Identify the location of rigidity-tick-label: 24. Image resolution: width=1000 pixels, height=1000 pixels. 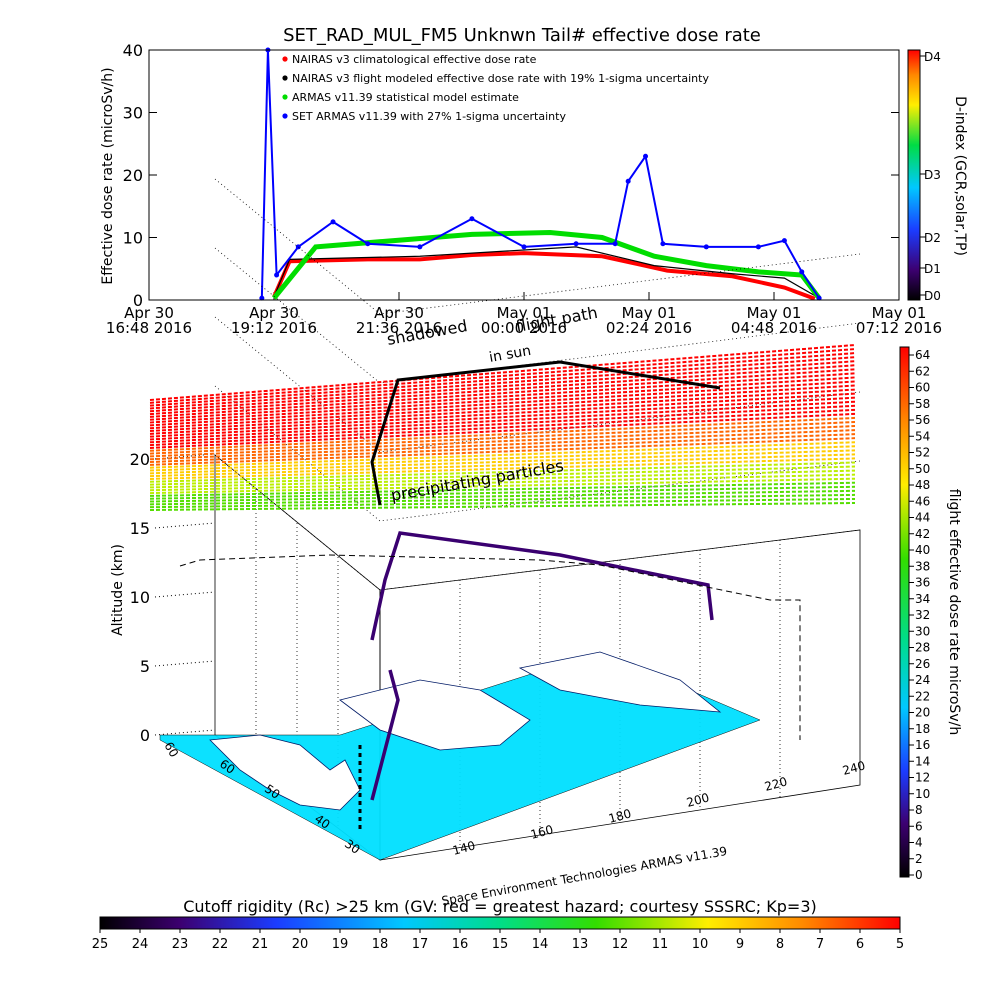
(140, 944).